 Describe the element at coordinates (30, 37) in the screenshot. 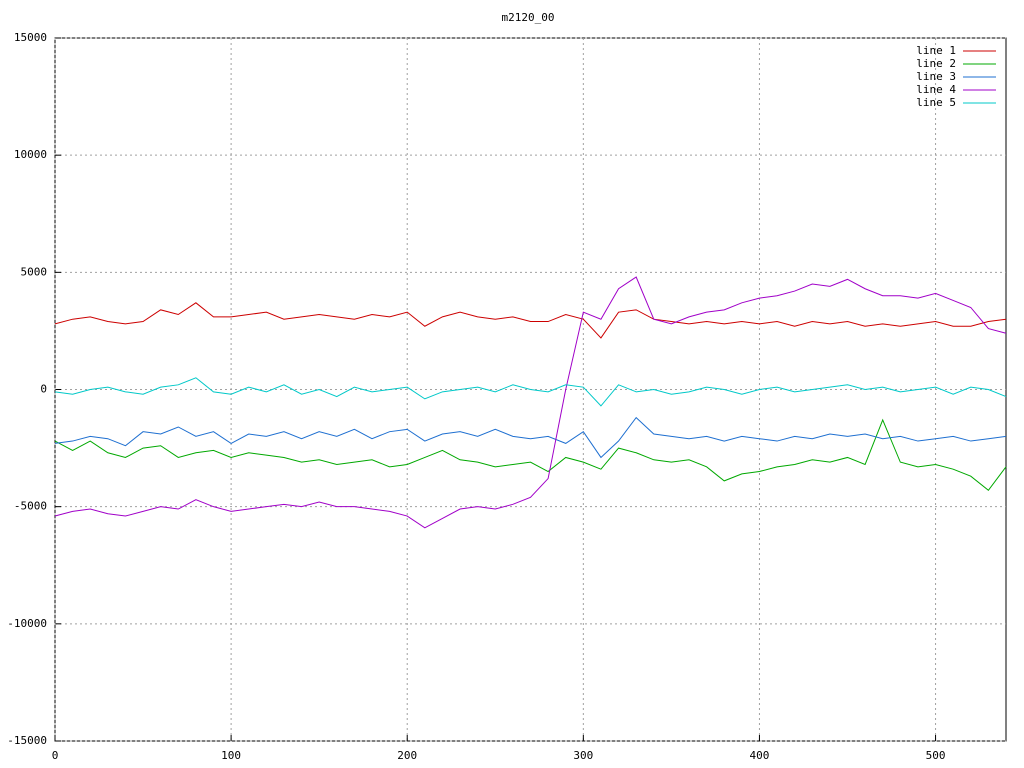

I see `y-tick-label: 15000` at that location.